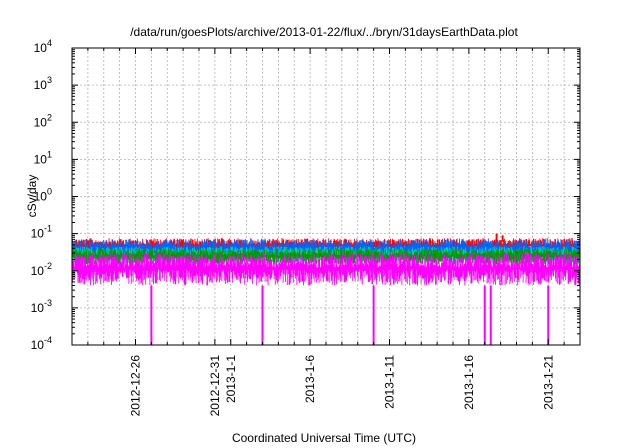 This screenshot has width=640, height=448. Describe the element at coordinates (41, 343) in the screenshot. I see `y-tick-label: 10⁻⁴` at that location.